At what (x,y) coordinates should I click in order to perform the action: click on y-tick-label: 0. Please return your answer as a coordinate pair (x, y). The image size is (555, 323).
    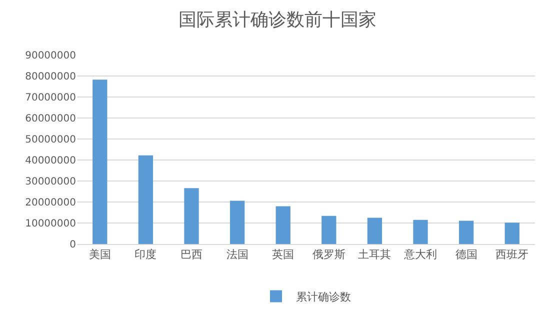
    Looking at the image, I should click on (73, 245).